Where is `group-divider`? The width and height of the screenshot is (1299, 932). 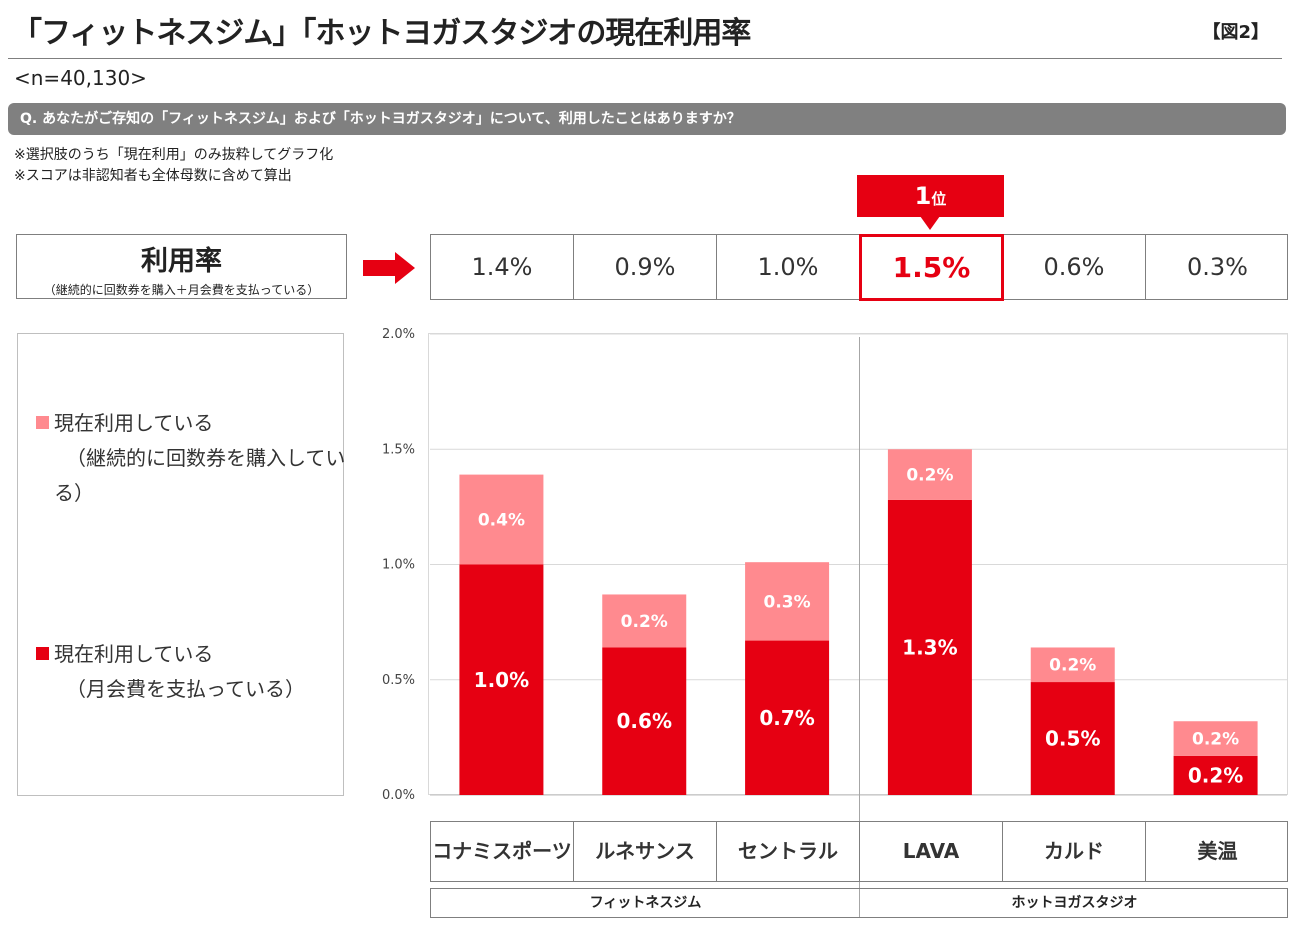
group-divider is located at coordinates (859, 627).